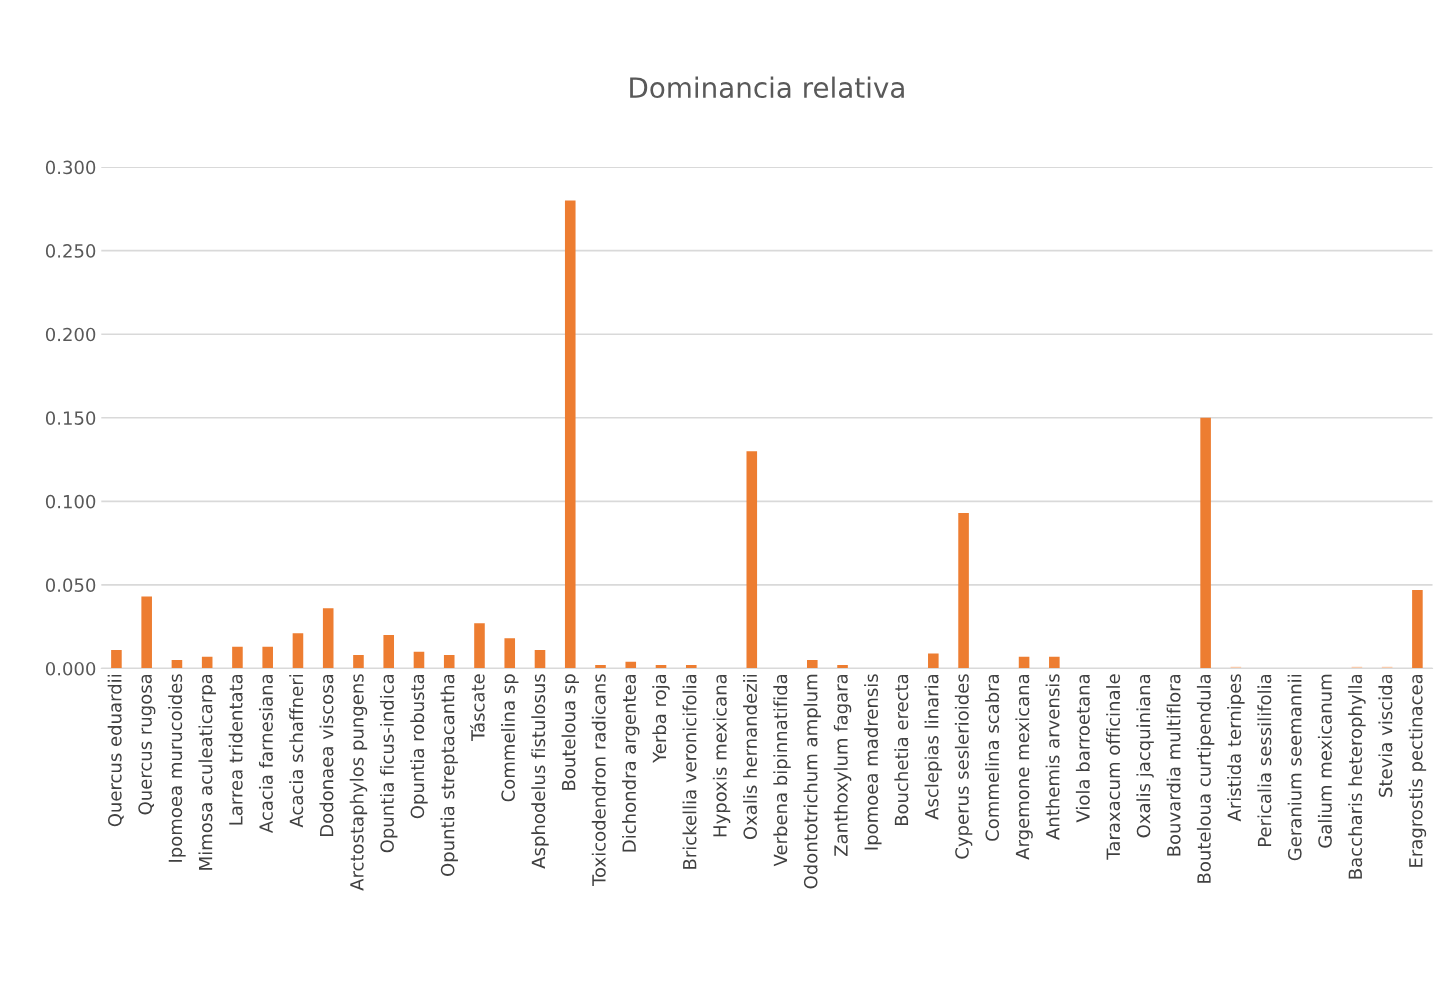 The image size is (1447, 983). I want to click on x-tick-label: Bouteloua curtipendula, so click(1205, 778).